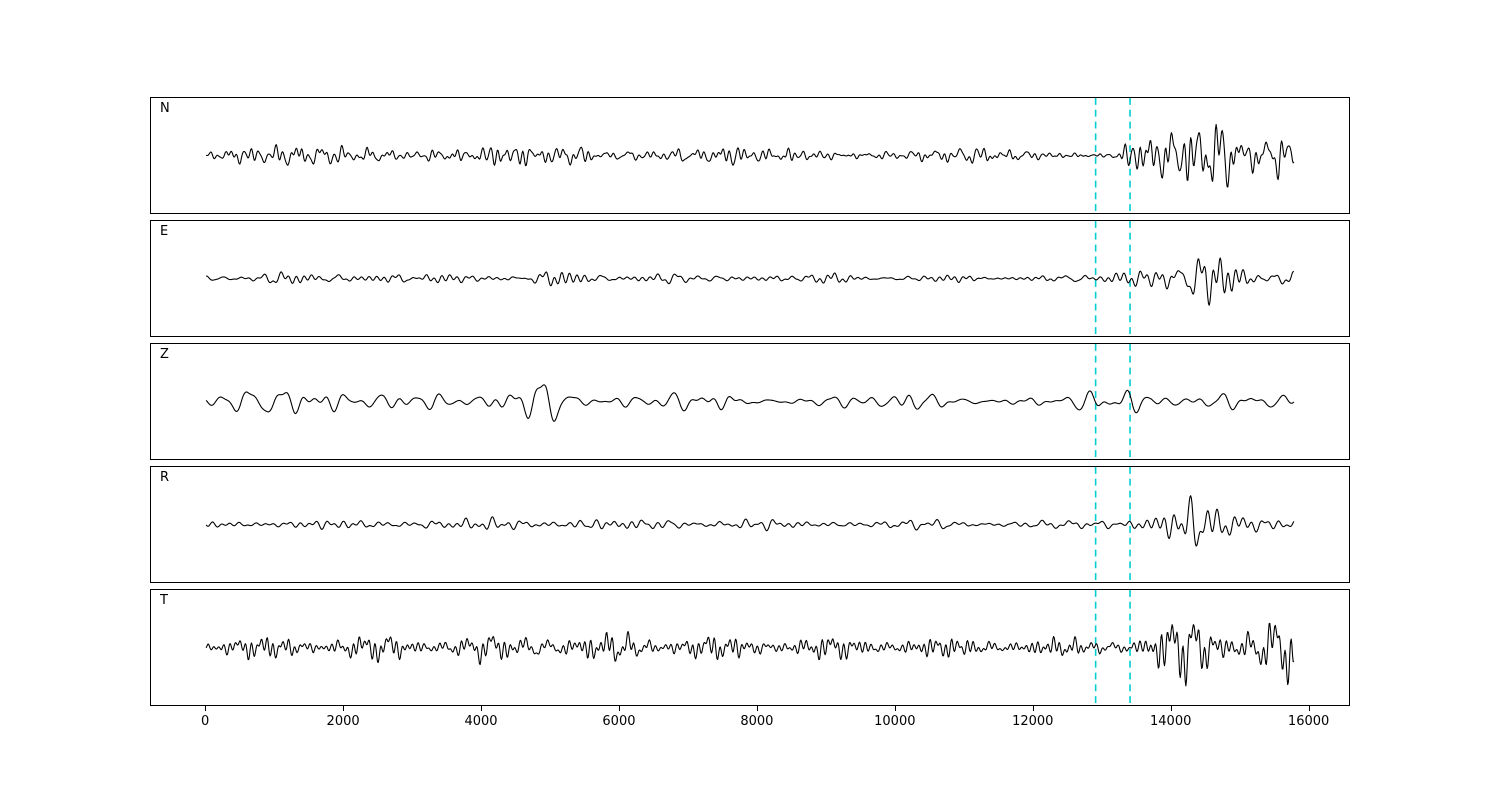 This screenshot has width=1500, height=800. I want to click on waveform-panel-N: N, so click(750, 155).